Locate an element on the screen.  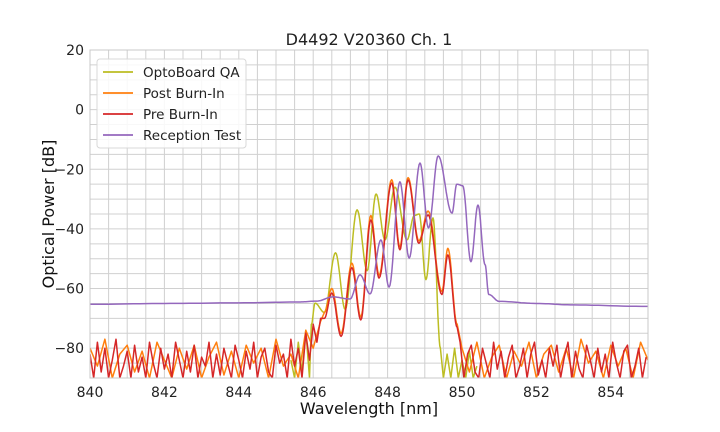
y-tick-label: −20 is located at coordinates (69, 170).